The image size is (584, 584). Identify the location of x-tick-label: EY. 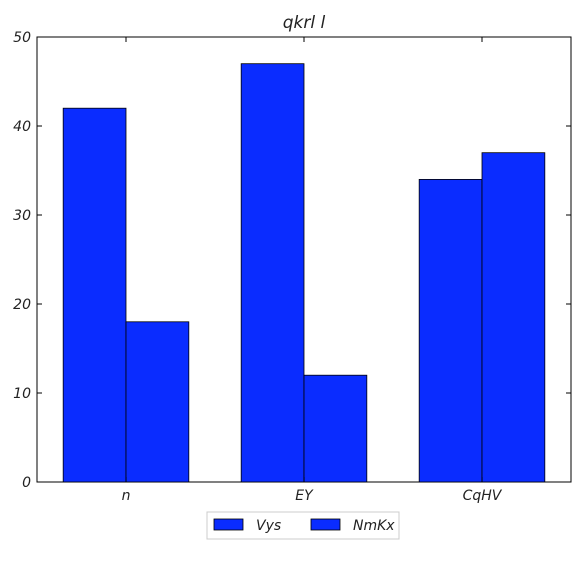
(304, 496).